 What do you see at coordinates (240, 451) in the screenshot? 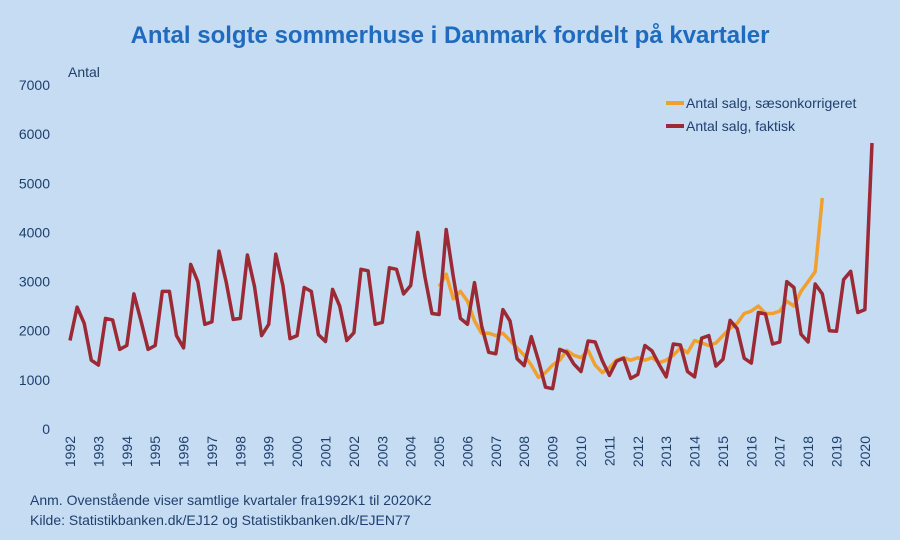
I see `x-tick-label: 1998` at bounding box center [240, 451].